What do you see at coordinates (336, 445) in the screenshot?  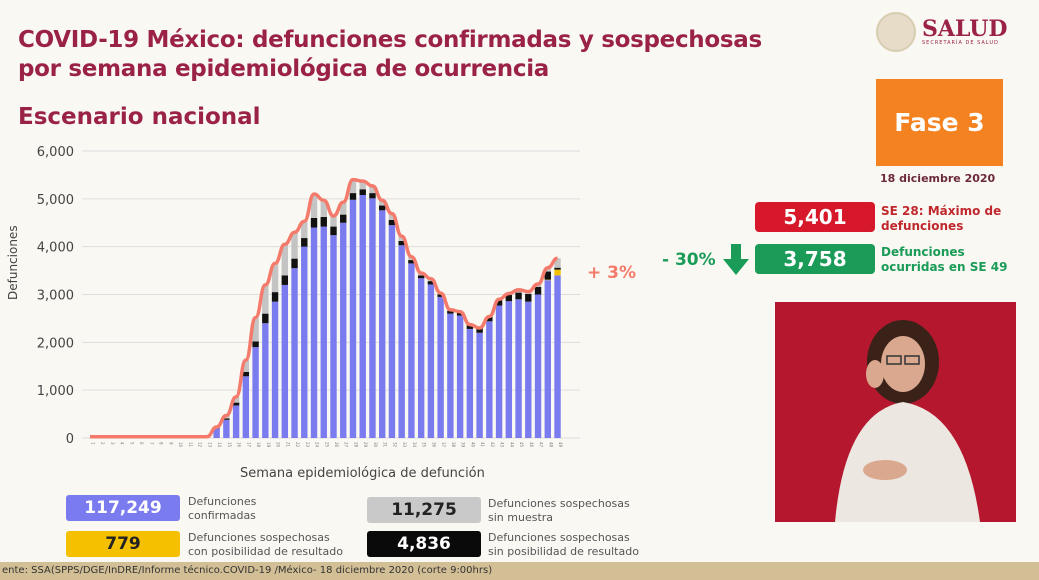 I see `x-tick-label: 26` at bounding box center [336, 445].